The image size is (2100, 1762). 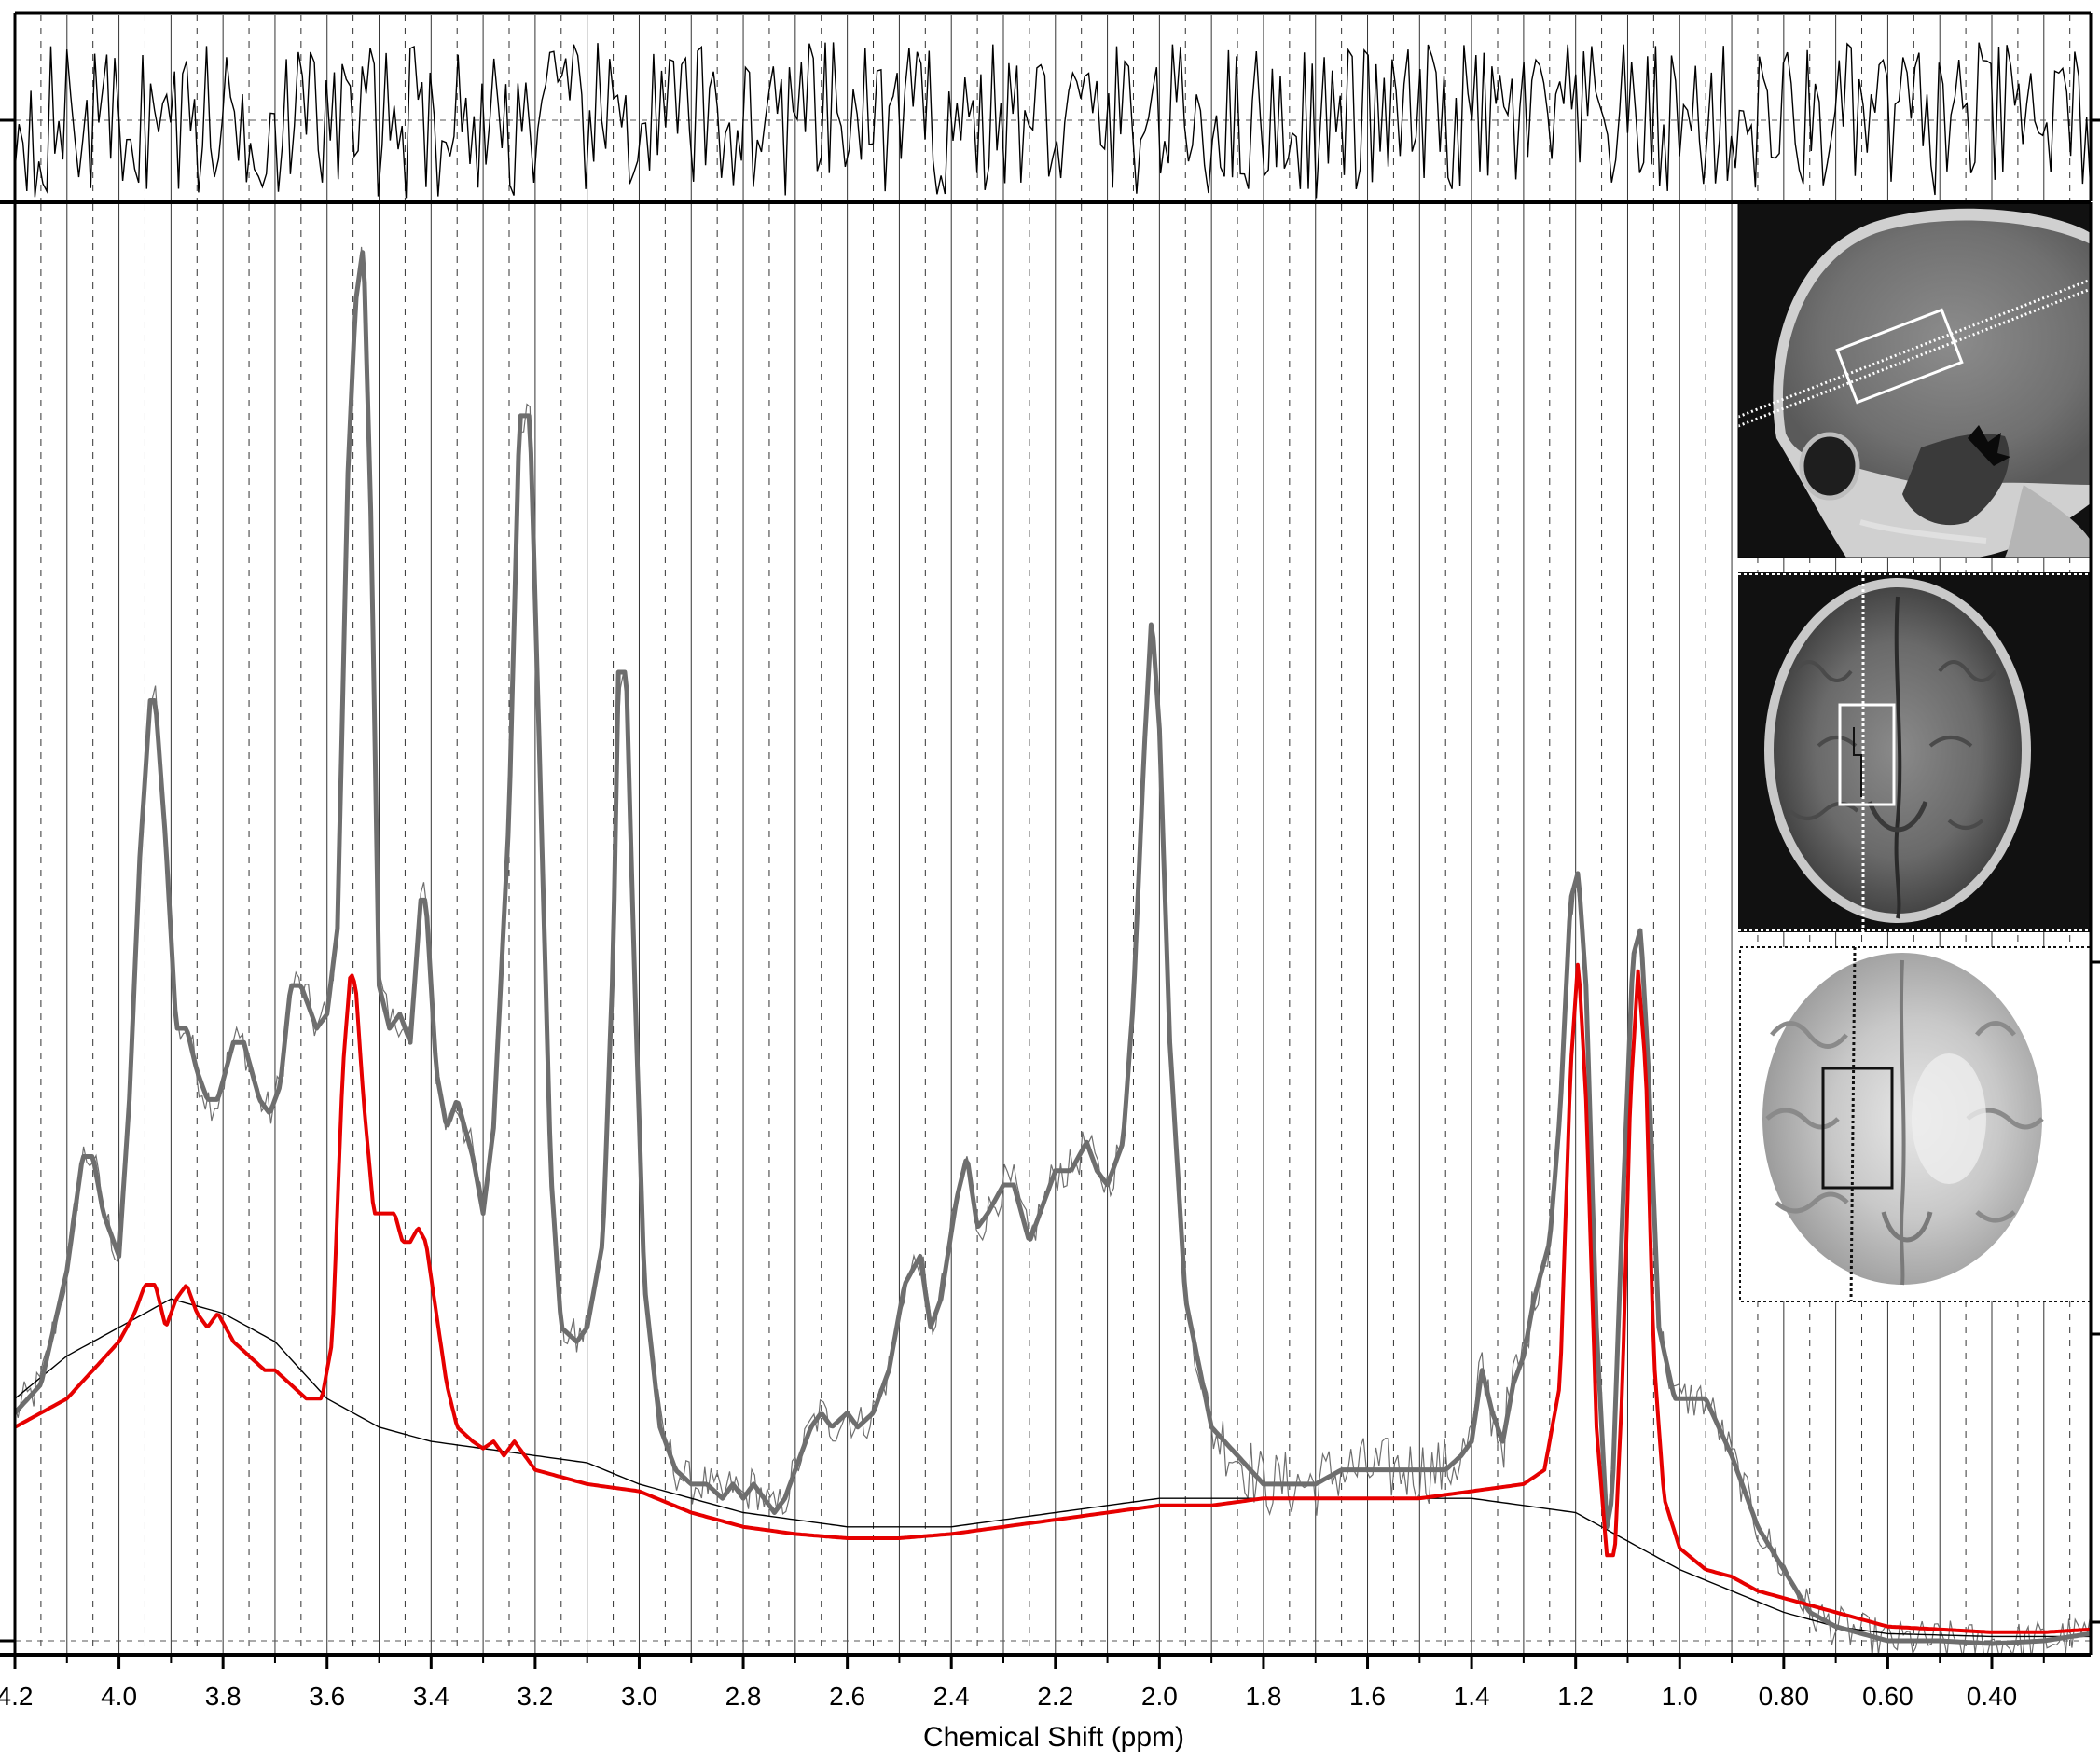 I want to click on x-tick-label: 0.60, so click(x=1888, y=1696).